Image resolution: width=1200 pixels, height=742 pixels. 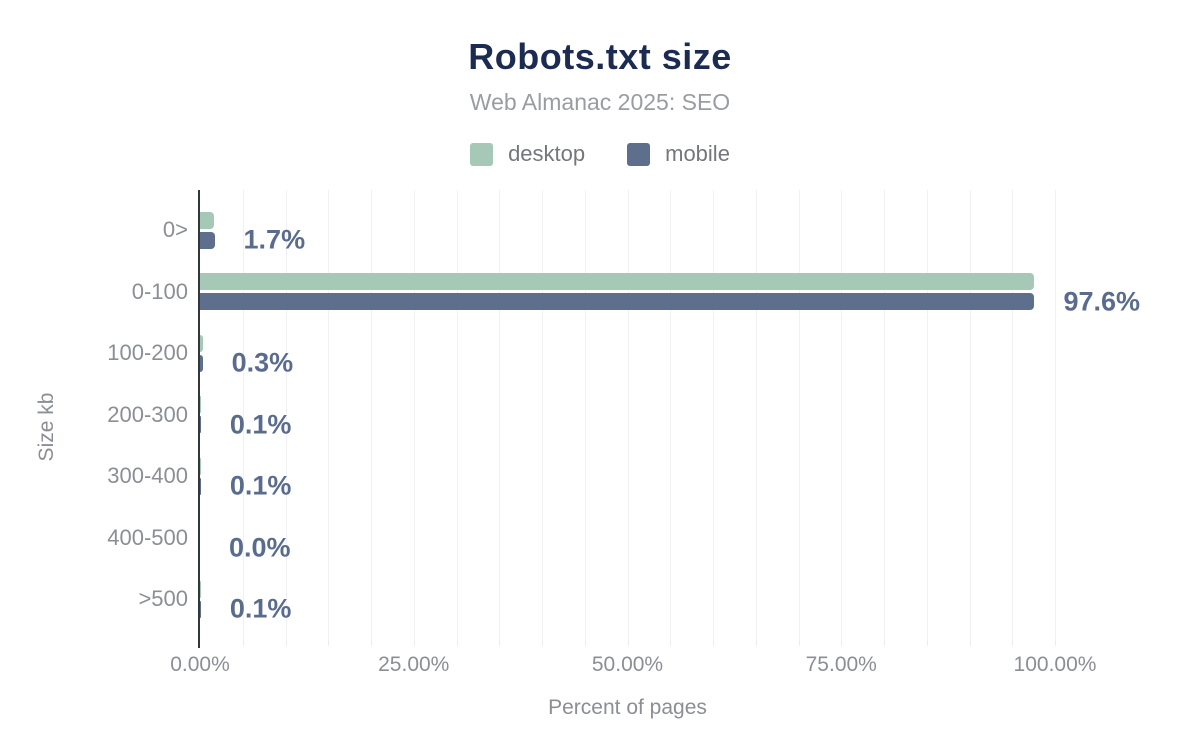 What do you see at coordinates (482, 154) in the screenshot?
I see `legend-swatch-desktop` at bounding box center [482, 154].